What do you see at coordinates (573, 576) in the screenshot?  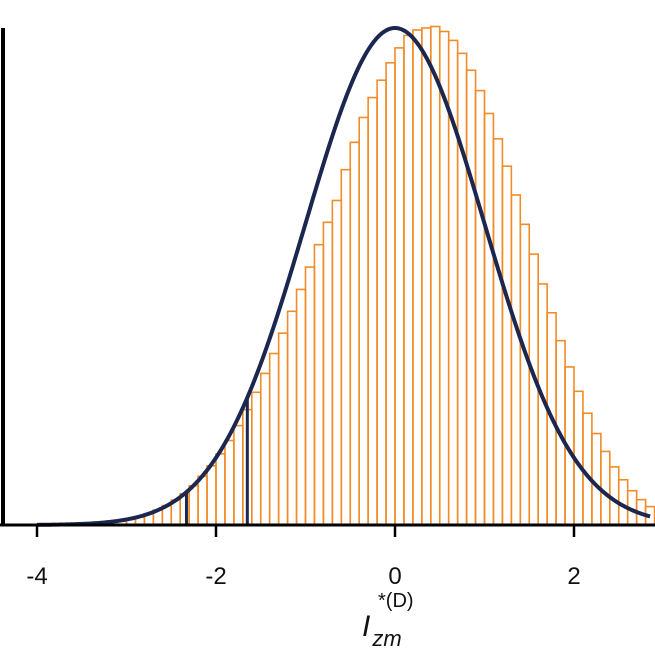 I see `x-tick-label: 2` at bounding box center [573, 576].